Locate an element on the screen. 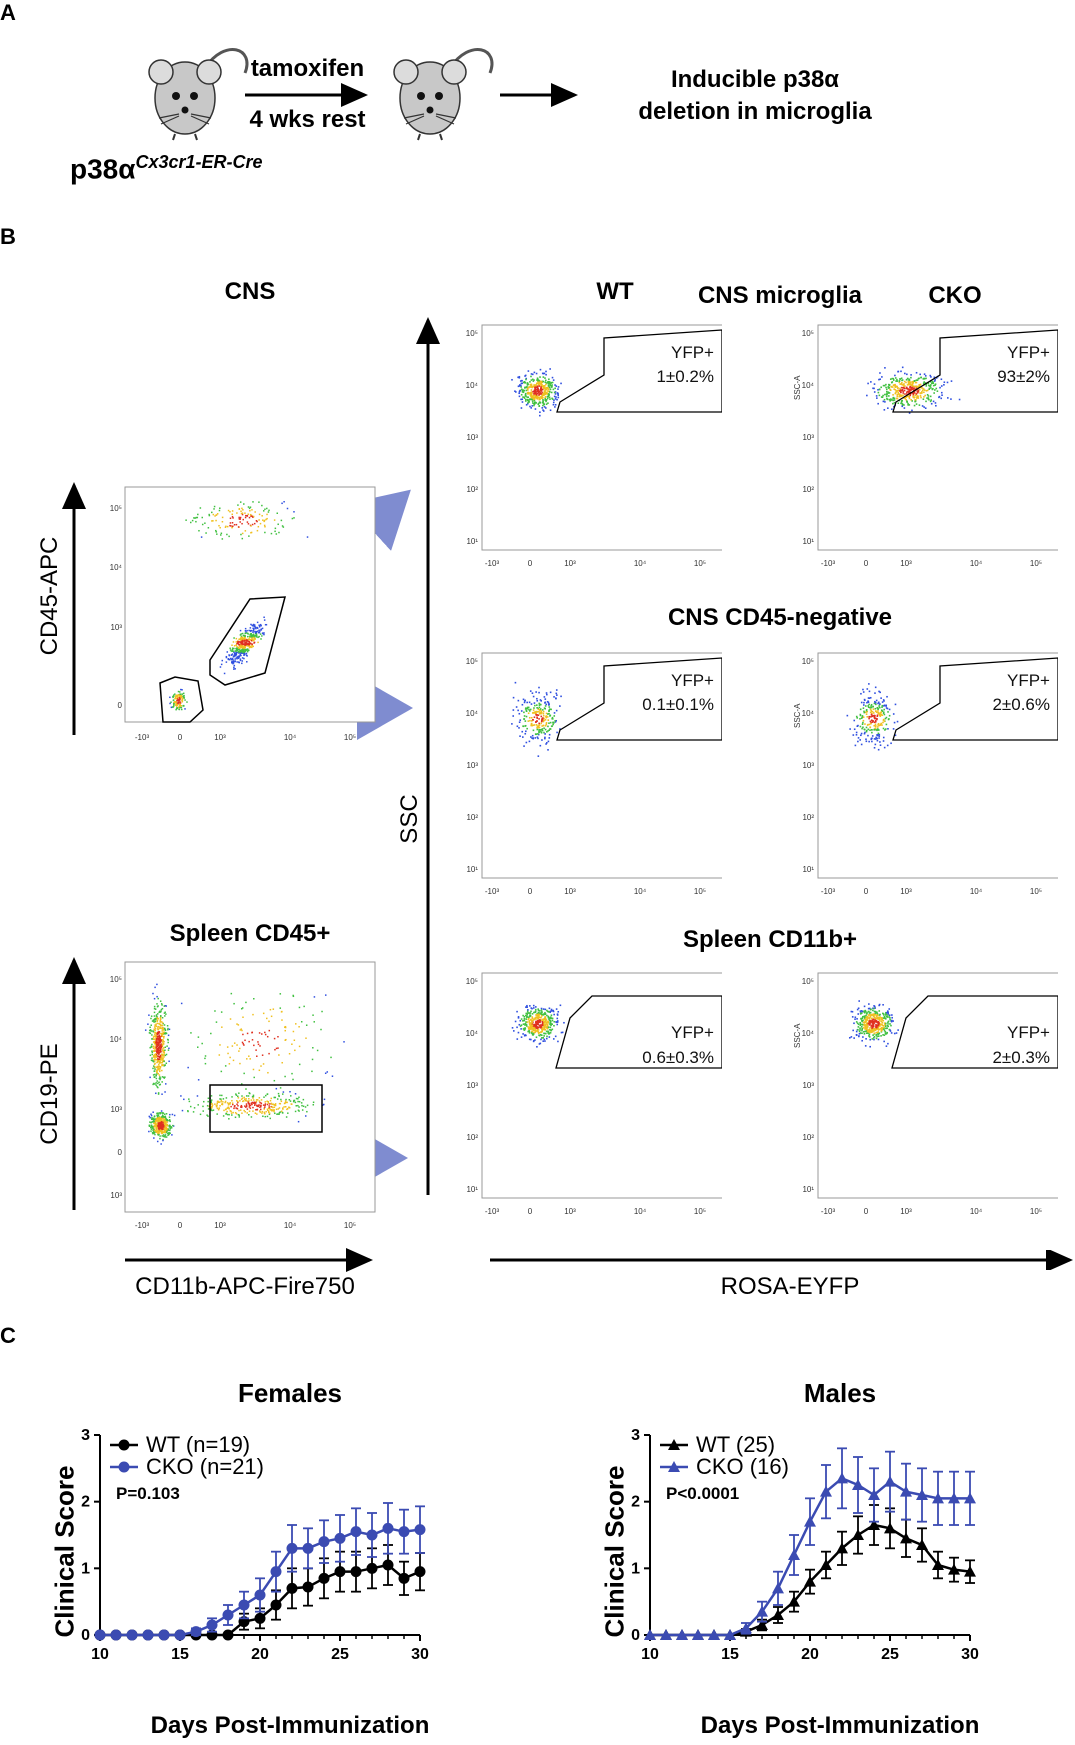  panel-a-letter: A is located at coordinates (8, 12).